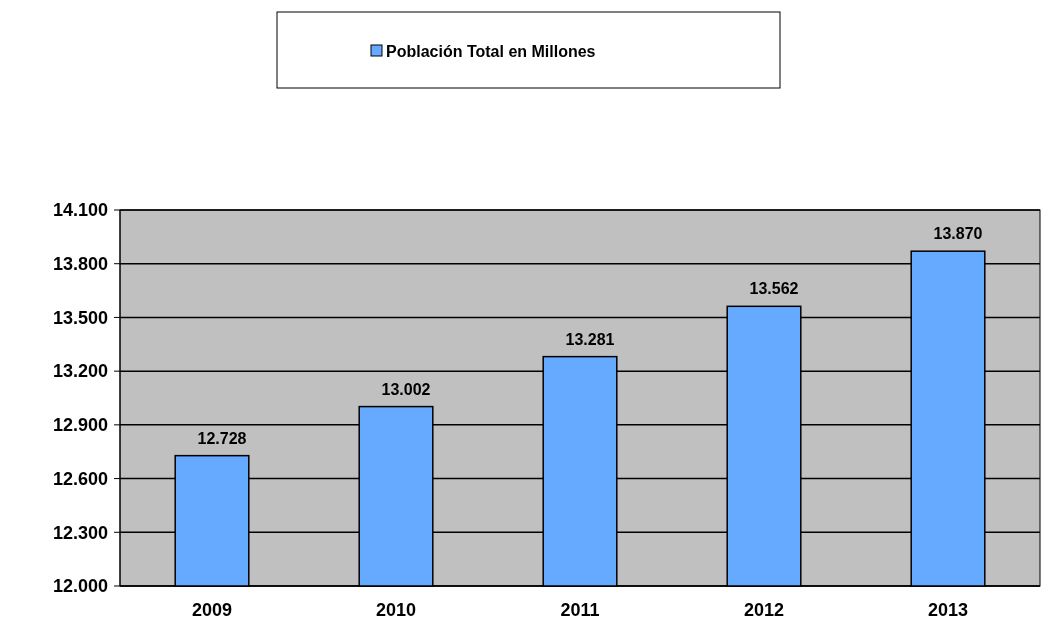 The height and width of the screenshot is (639, 1054). Describe the element at coordinates (406, 389) in the screenshot. I see `data-label: 13.002` at that location.